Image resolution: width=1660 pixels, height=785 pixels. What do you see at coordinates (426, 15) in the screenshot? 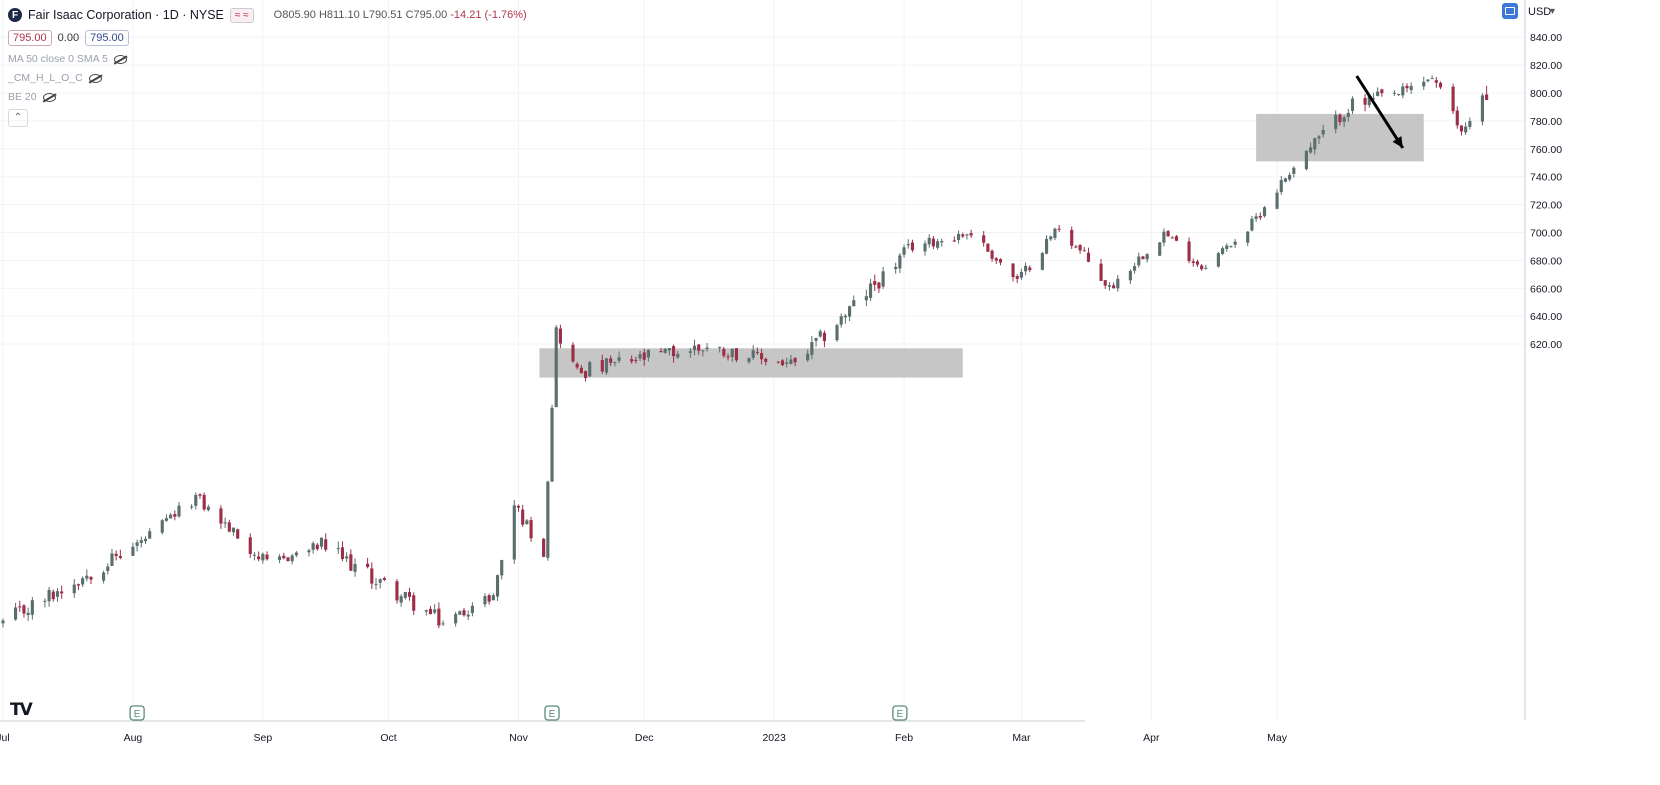
I see `close-value: C795.00` at bounding box center [426, 15].